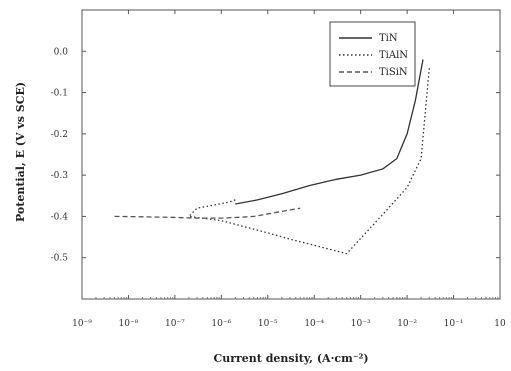 The width and height of the screenshot is (511, 371). I want to click on legend: TiN TiAlN TiSiN, so click(372, 54).